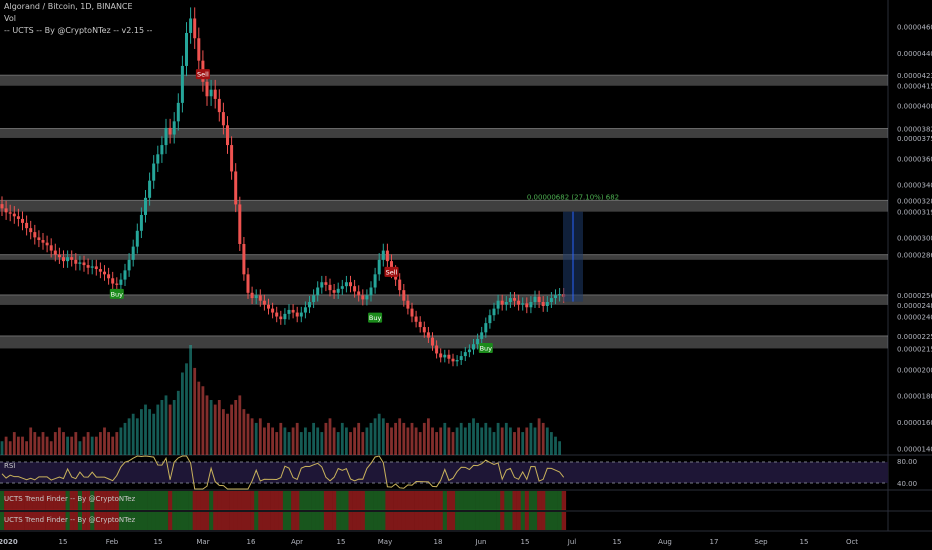  Describe the element at coordinates (665, 542) in the screenshot. I see `time-tick-label: Aug` at that location.